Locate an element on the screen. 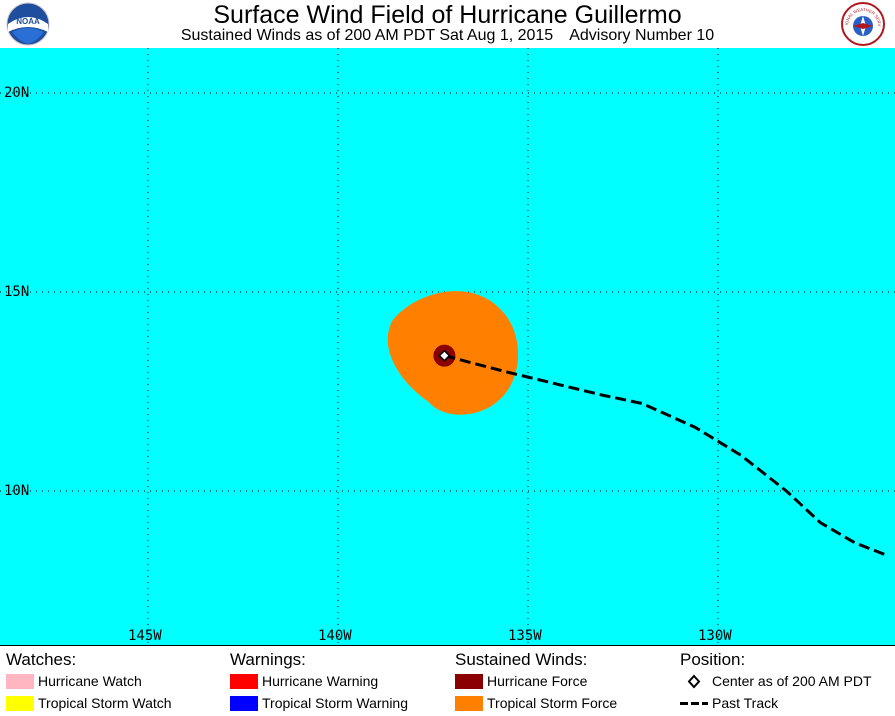 The height and width of the screenshot is (716, 895). tropical-storm-force-swatch is located at coordinates (469, 703).